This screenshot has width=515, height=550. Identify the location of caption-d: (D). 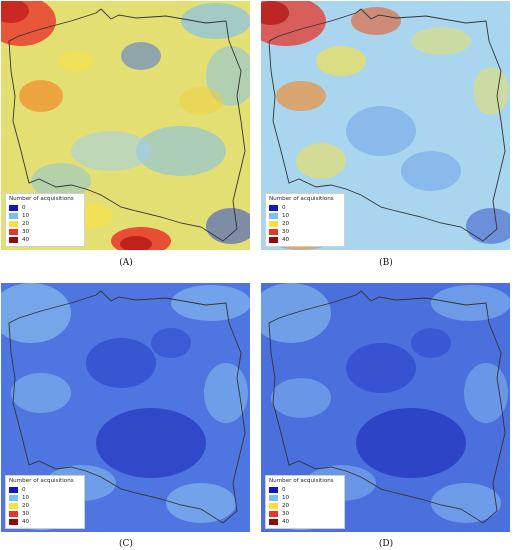
(386, 544).